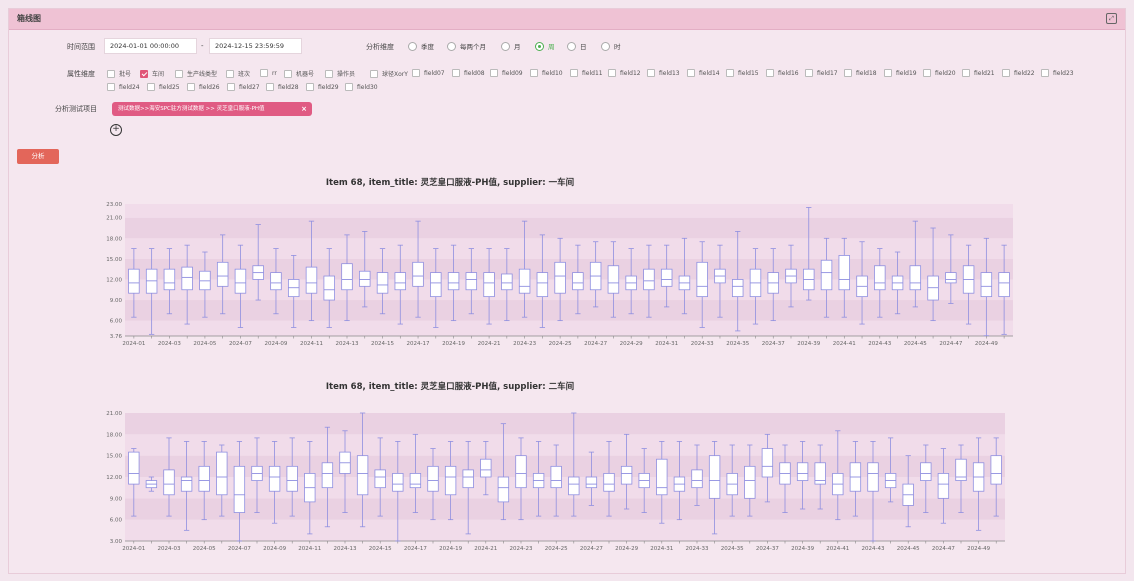 The height and width of the screenshot is (581, 1134). I want to click on x-tick-label: 2024-29, so click(631, 344).